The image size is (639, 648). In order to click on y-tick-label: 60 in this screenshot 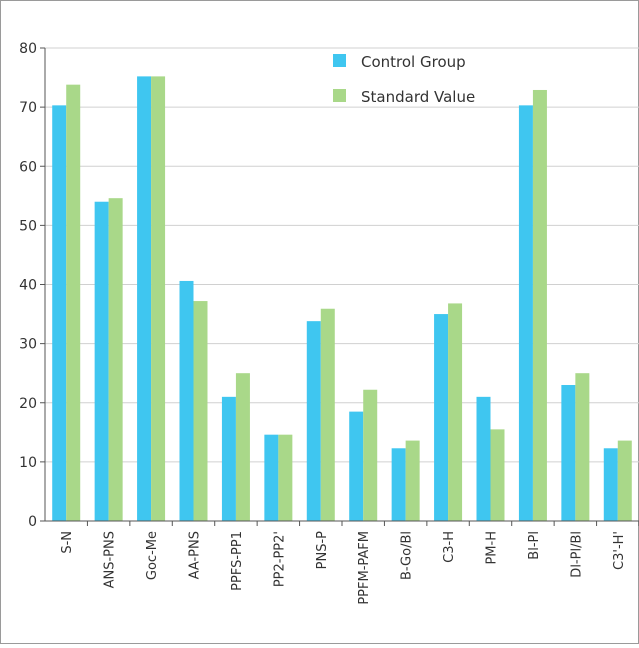, I will do `click(28, 167)`.